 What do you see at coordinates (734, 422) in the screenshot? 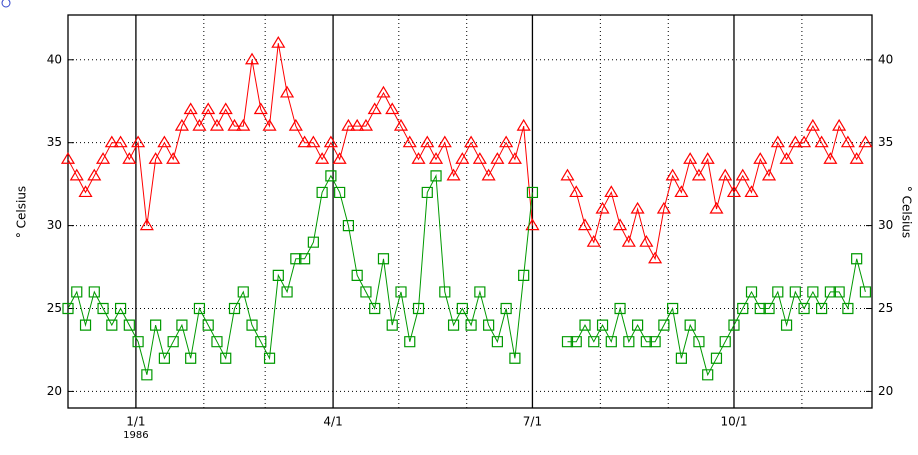
I see `x-tick-label: 10/1` at bounding box center [734, 422].